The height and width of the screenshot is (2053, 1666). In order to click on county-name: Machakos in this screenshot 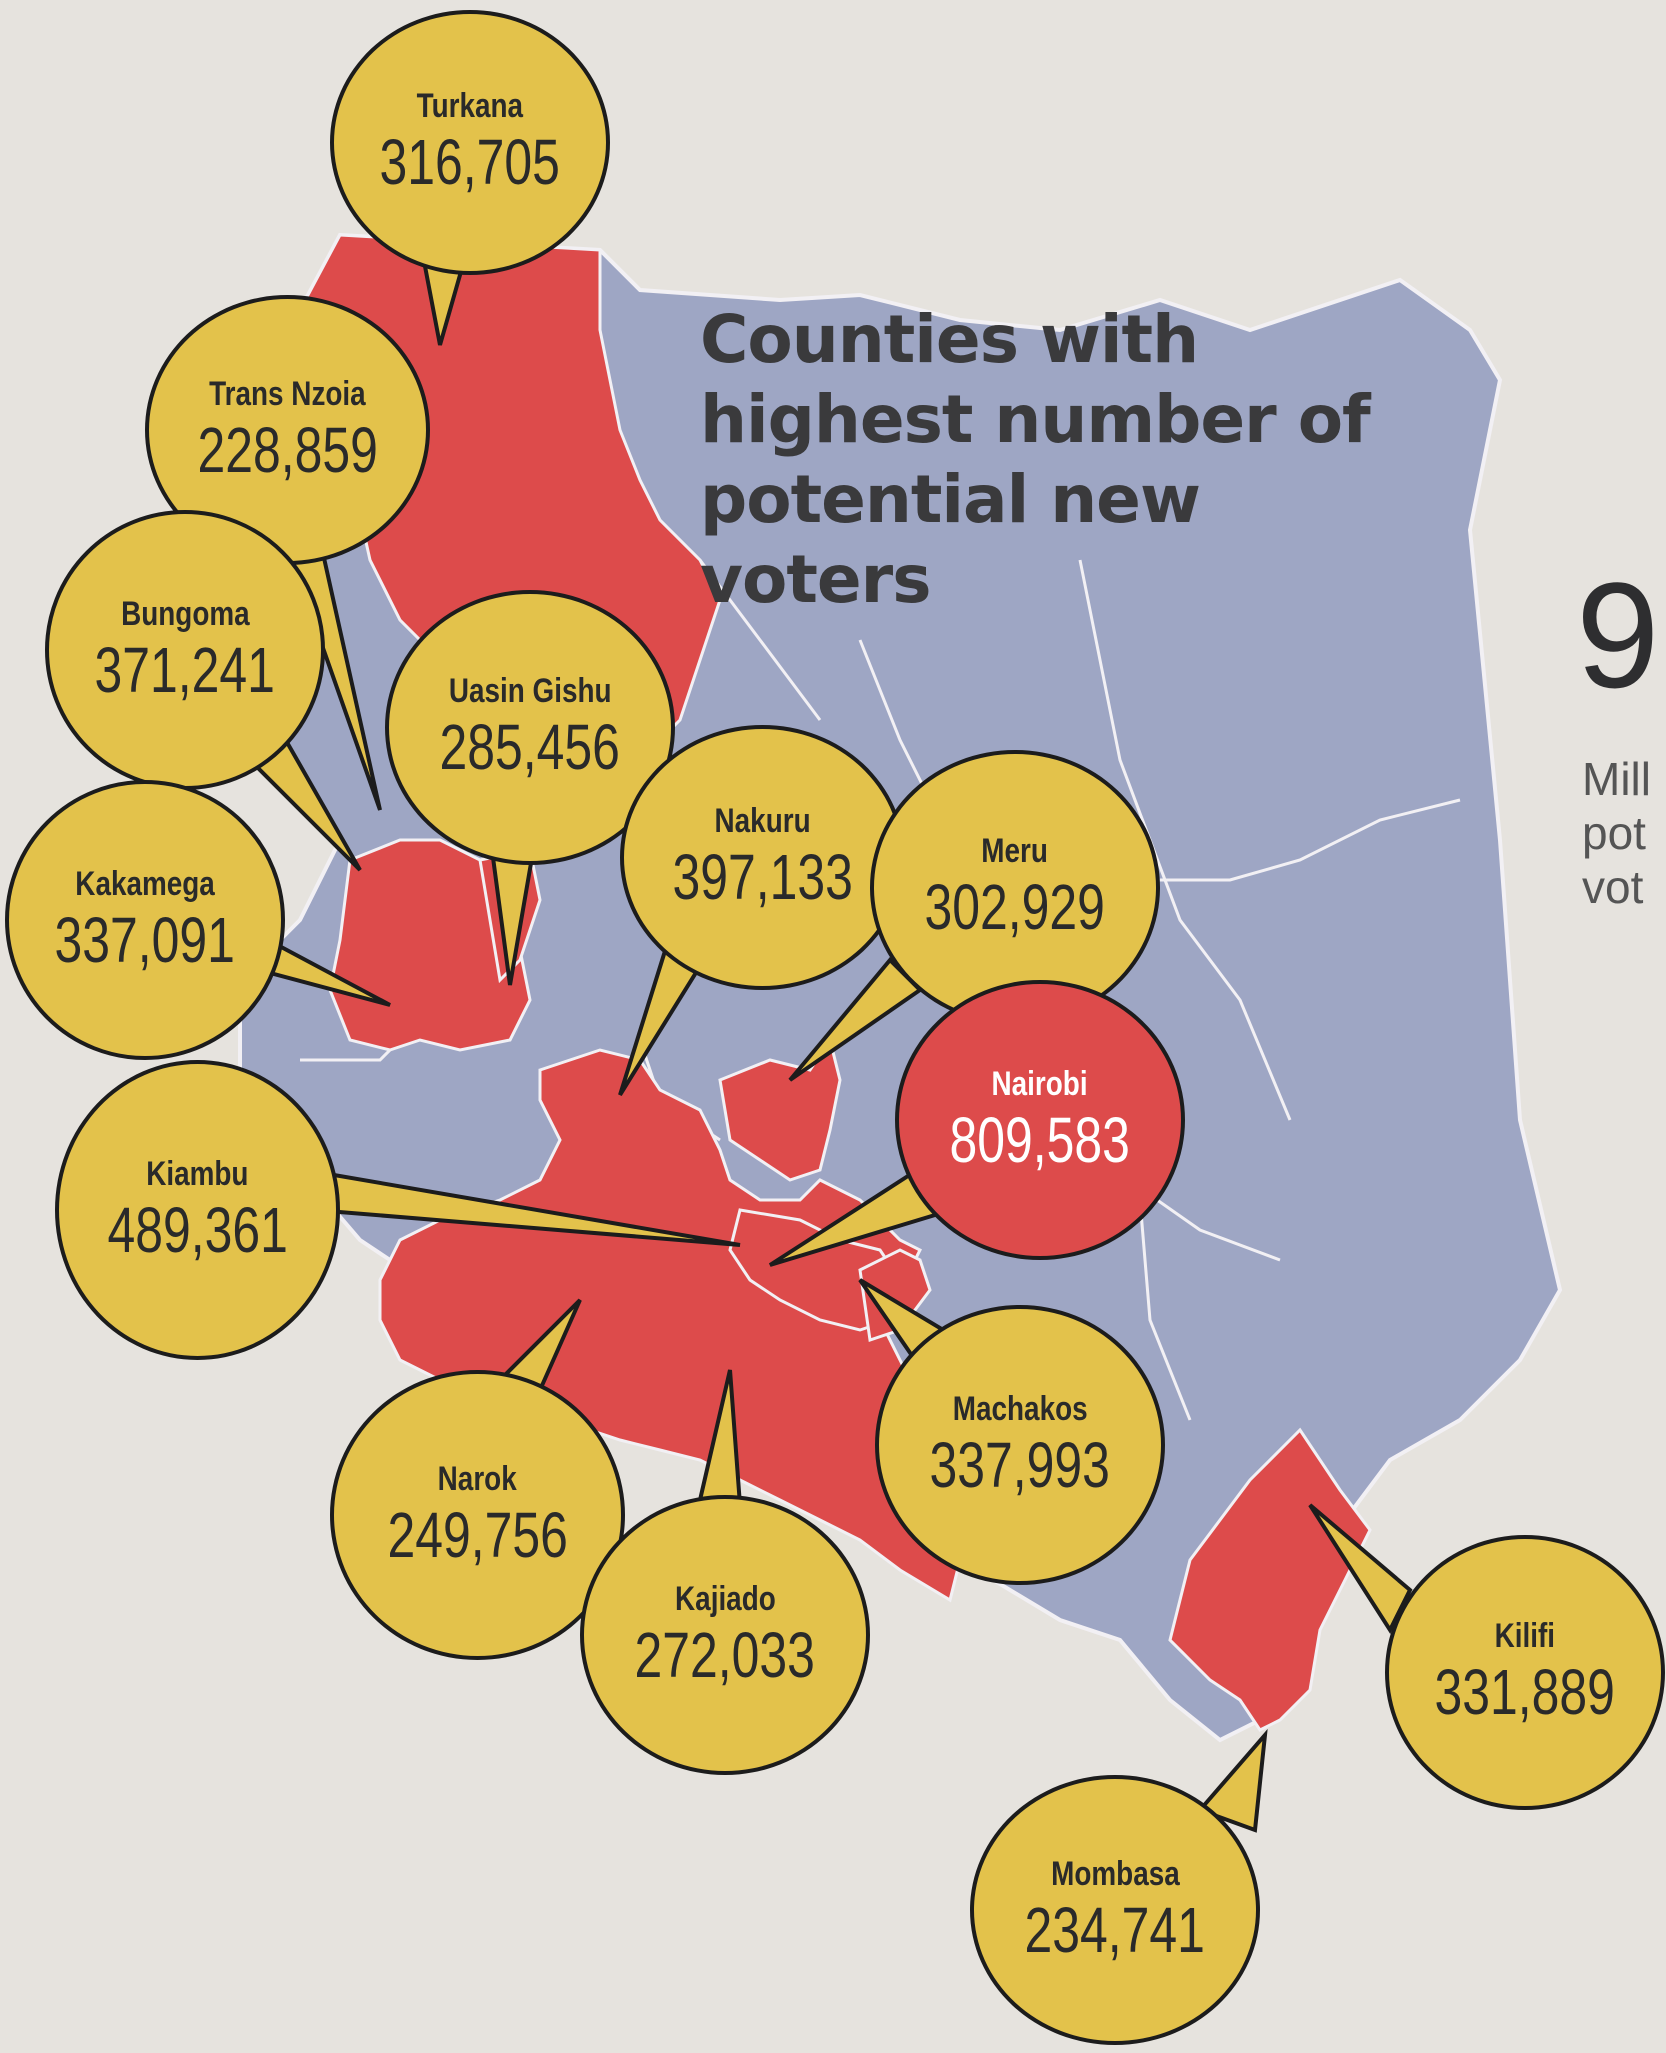, I will do `click(1020, 1408)`.